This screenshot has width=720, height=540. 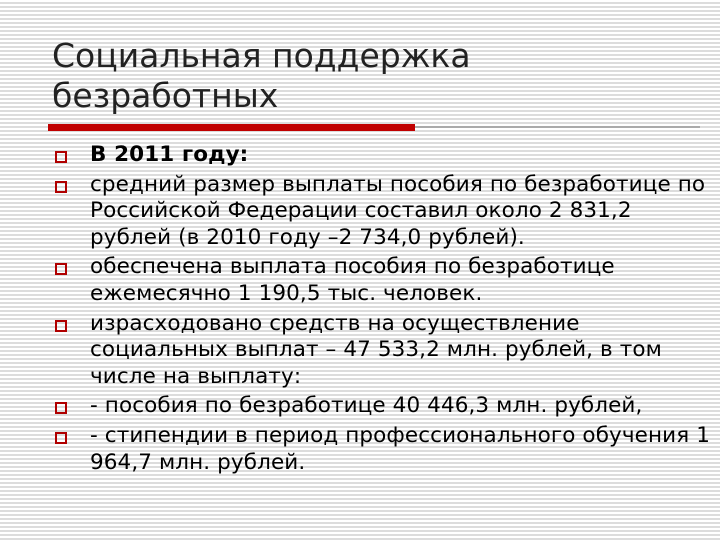 What do you see at coordinates (231, 127) in the screenshot?
I see `title-divider-red` at bounding box center [231, 127].